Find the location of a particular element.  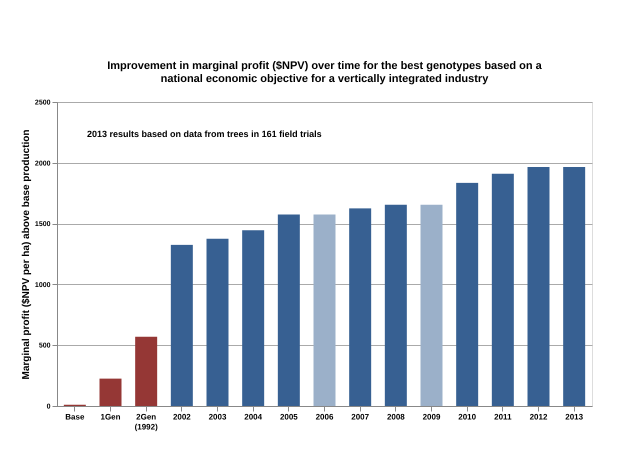

x-tick-label: 2011 is located at coordinates (503, 417).